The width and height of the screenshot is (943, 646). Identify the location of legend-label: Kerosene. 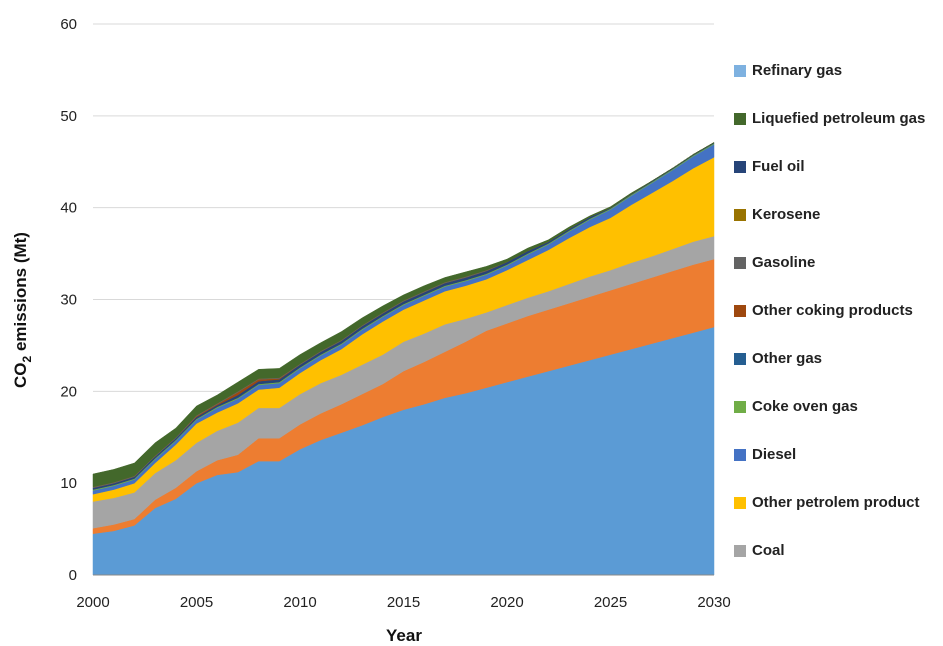
(786, 214).